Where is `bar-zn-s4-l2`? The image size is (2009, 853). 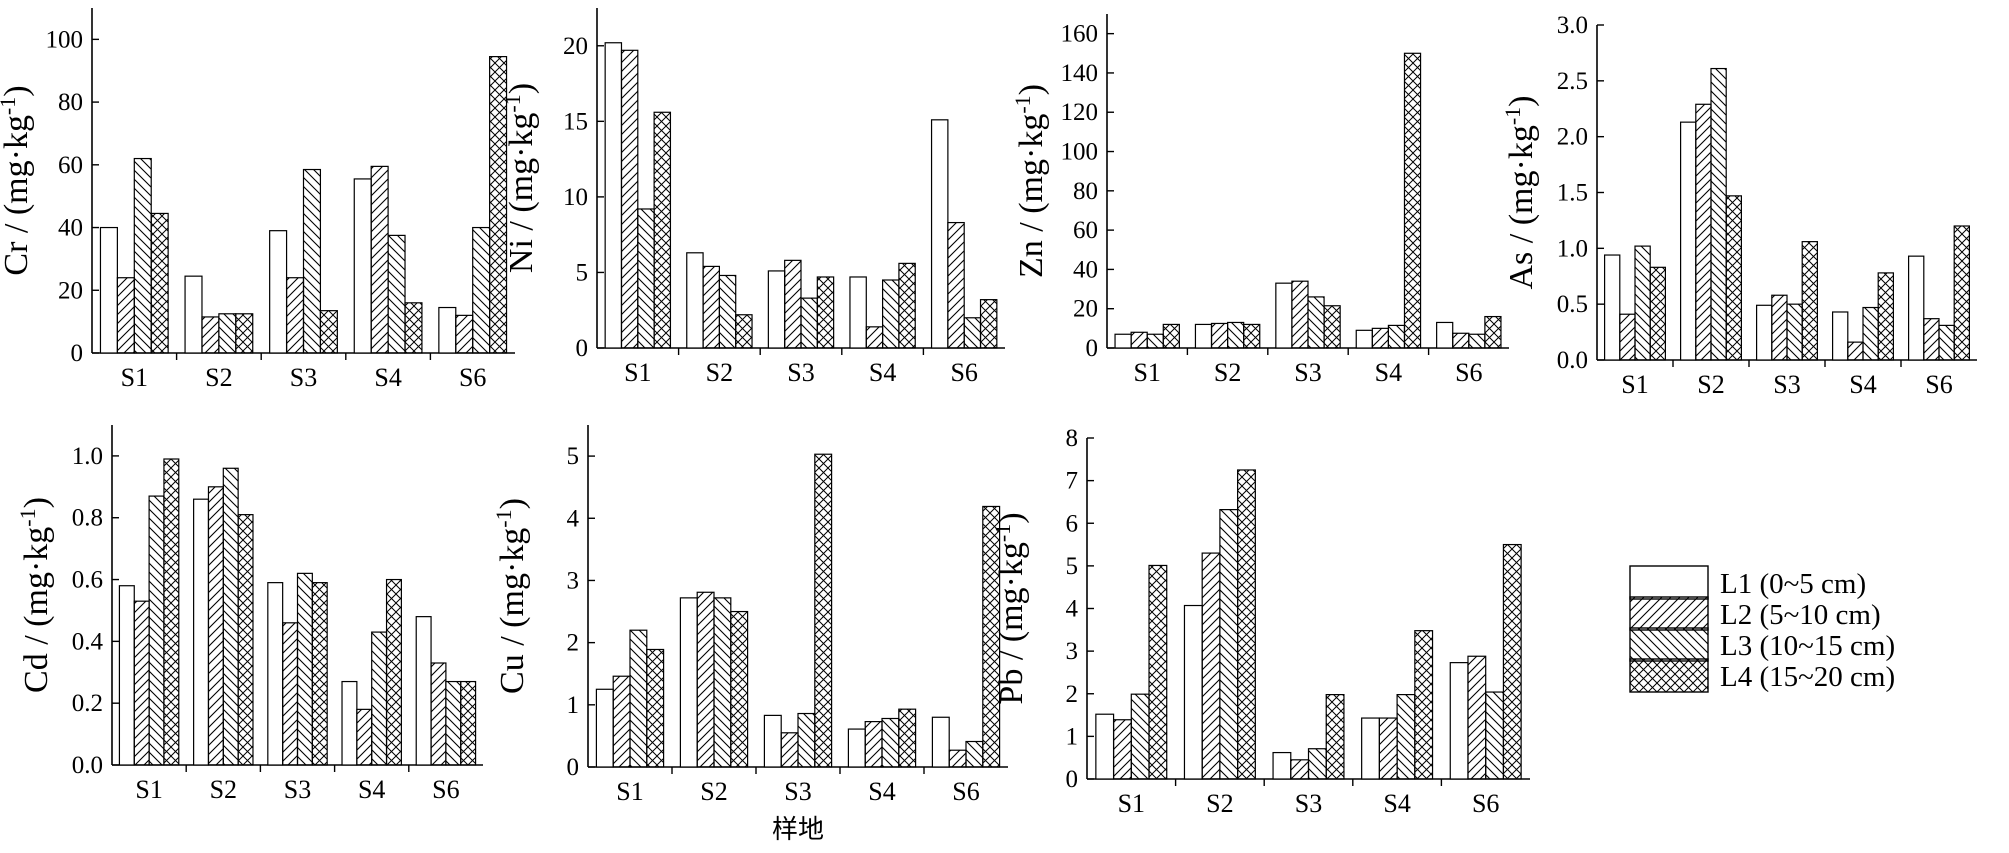
bar-zn-s4-l2 is located at coordinates (1380, 338).